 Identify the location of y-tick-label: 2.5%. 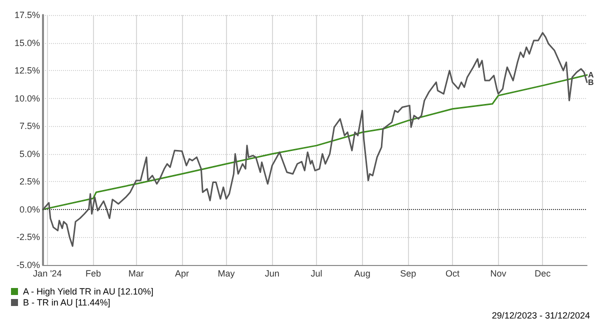
(29, 181).